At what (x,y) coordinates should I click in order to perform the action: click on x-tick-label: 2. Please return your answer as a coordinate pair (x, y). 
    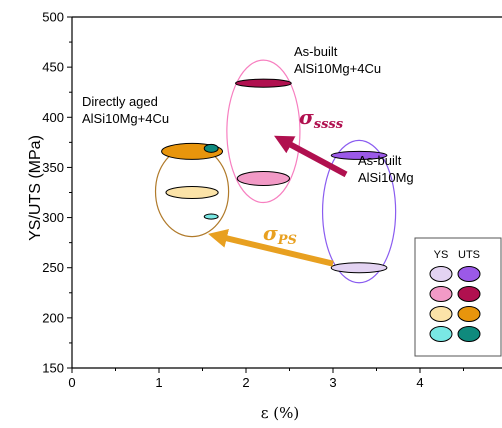
    Looking at the image, I should click on (245, 382).